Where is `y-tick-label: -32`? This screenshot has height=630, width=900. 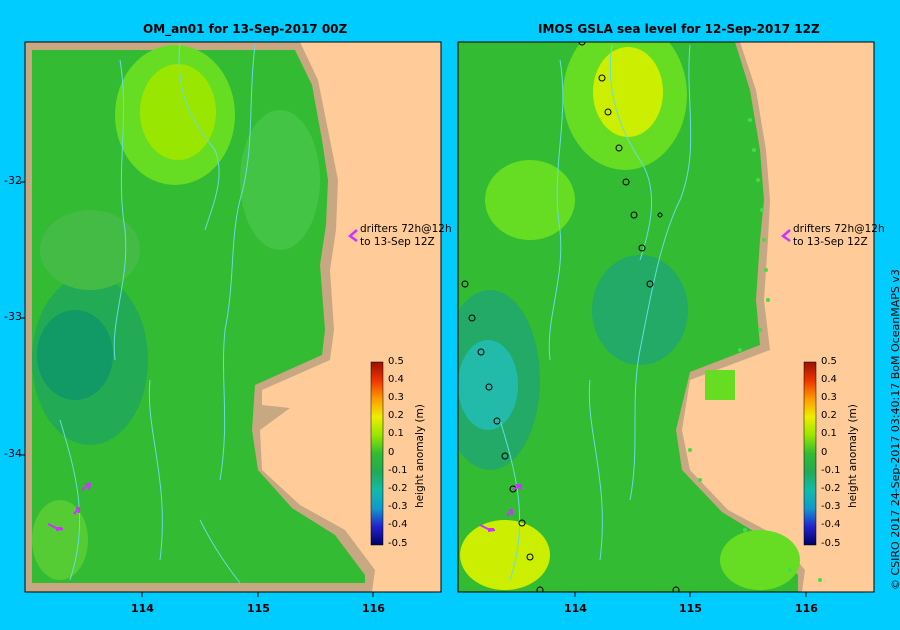
y-tick-label: -32 is located at coordinates (13, 180).